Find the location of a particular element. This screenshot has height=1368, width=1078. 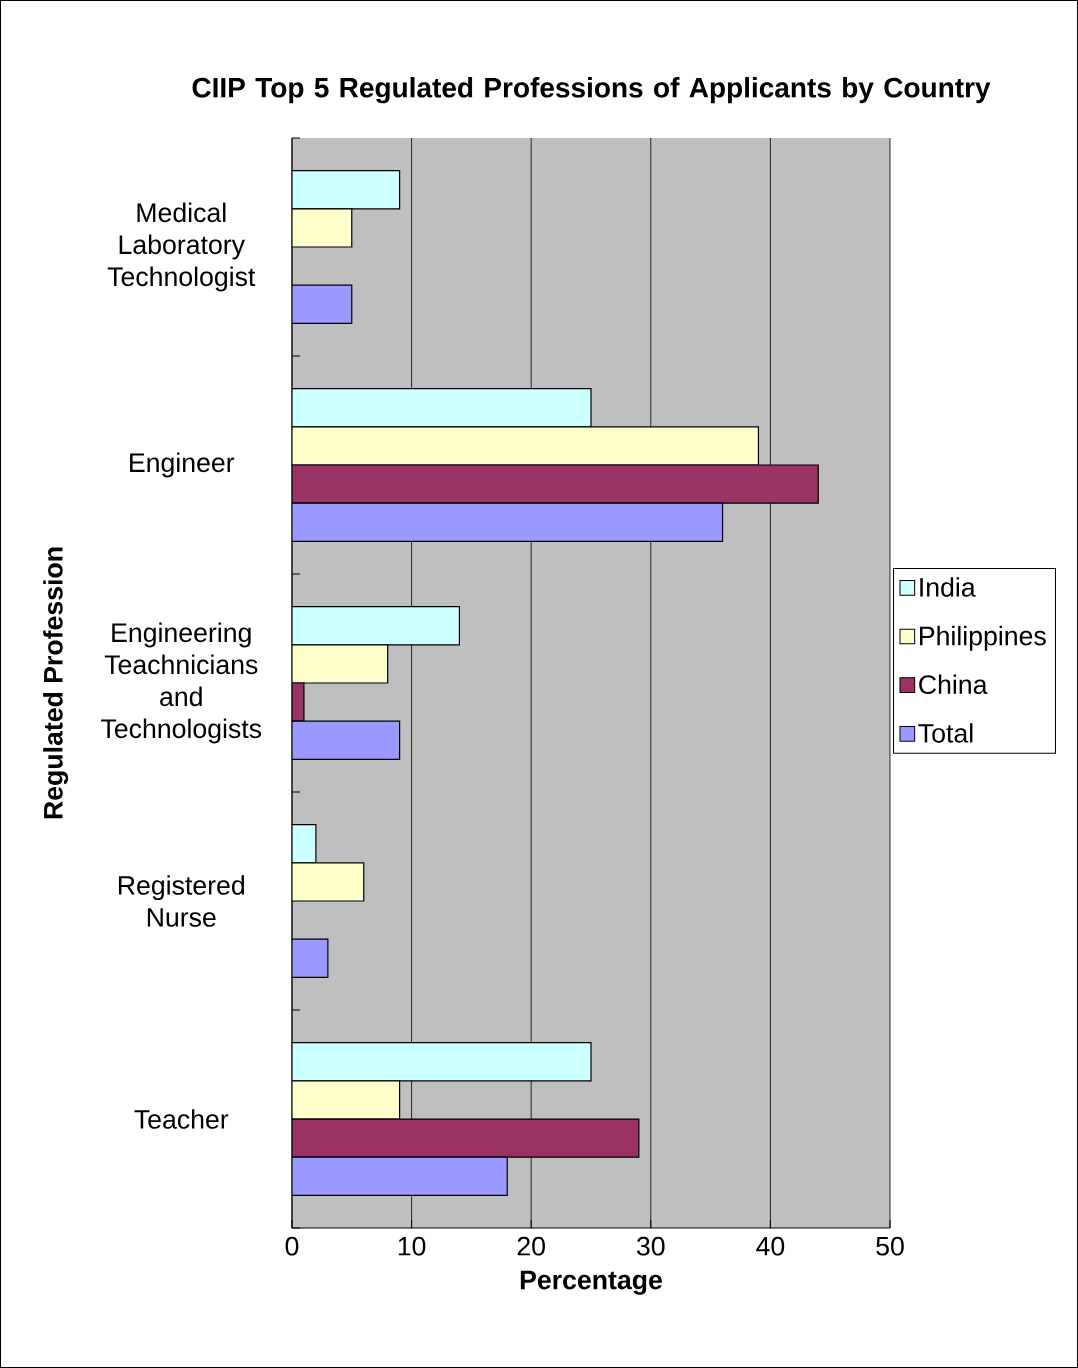

y-axis-title: Regulated Profession is located at coordinates (56, 683).